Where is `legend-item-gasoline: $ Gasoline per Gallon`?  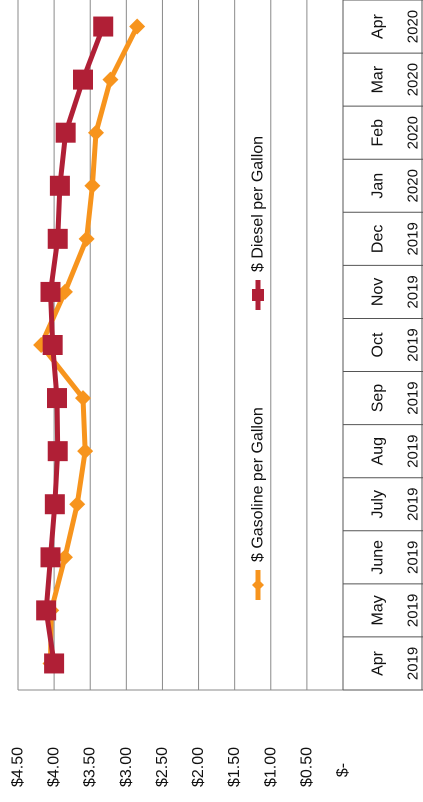
legend-item-gasoline: $ Gasoline per Gallon is located at coordinates (258, 503).